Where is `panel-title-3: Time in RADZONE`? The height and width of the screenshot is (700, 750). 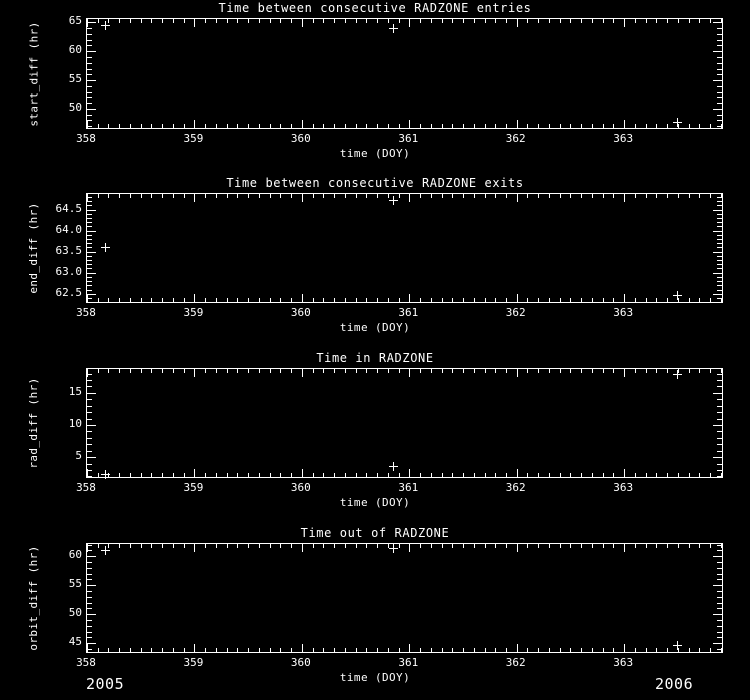
panel-title-3: Time in RADZONE is located at coordinates (375, 358).